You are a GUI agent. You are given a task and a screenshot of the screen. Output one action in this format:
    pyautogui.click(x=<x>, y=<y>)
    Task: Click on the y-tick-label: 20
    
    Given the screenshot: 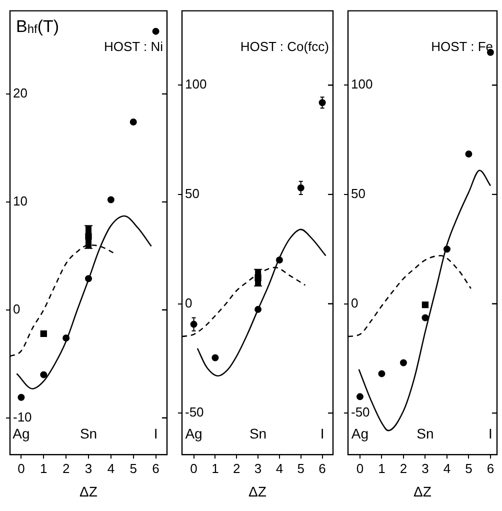 What is the action you would take?
    pyautogui.click(x=20, y=93)
    